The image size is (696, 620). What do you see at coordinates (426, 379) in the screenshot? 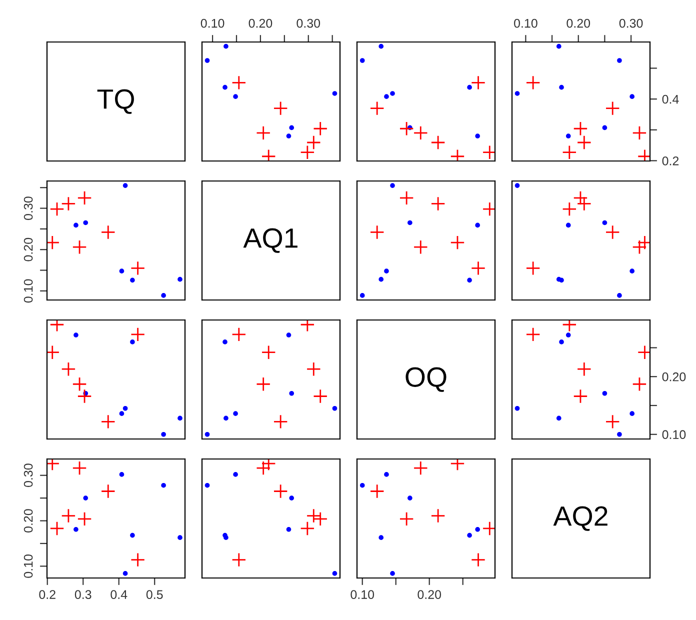
I see `text: OQ` at bounding box center [426, 379].